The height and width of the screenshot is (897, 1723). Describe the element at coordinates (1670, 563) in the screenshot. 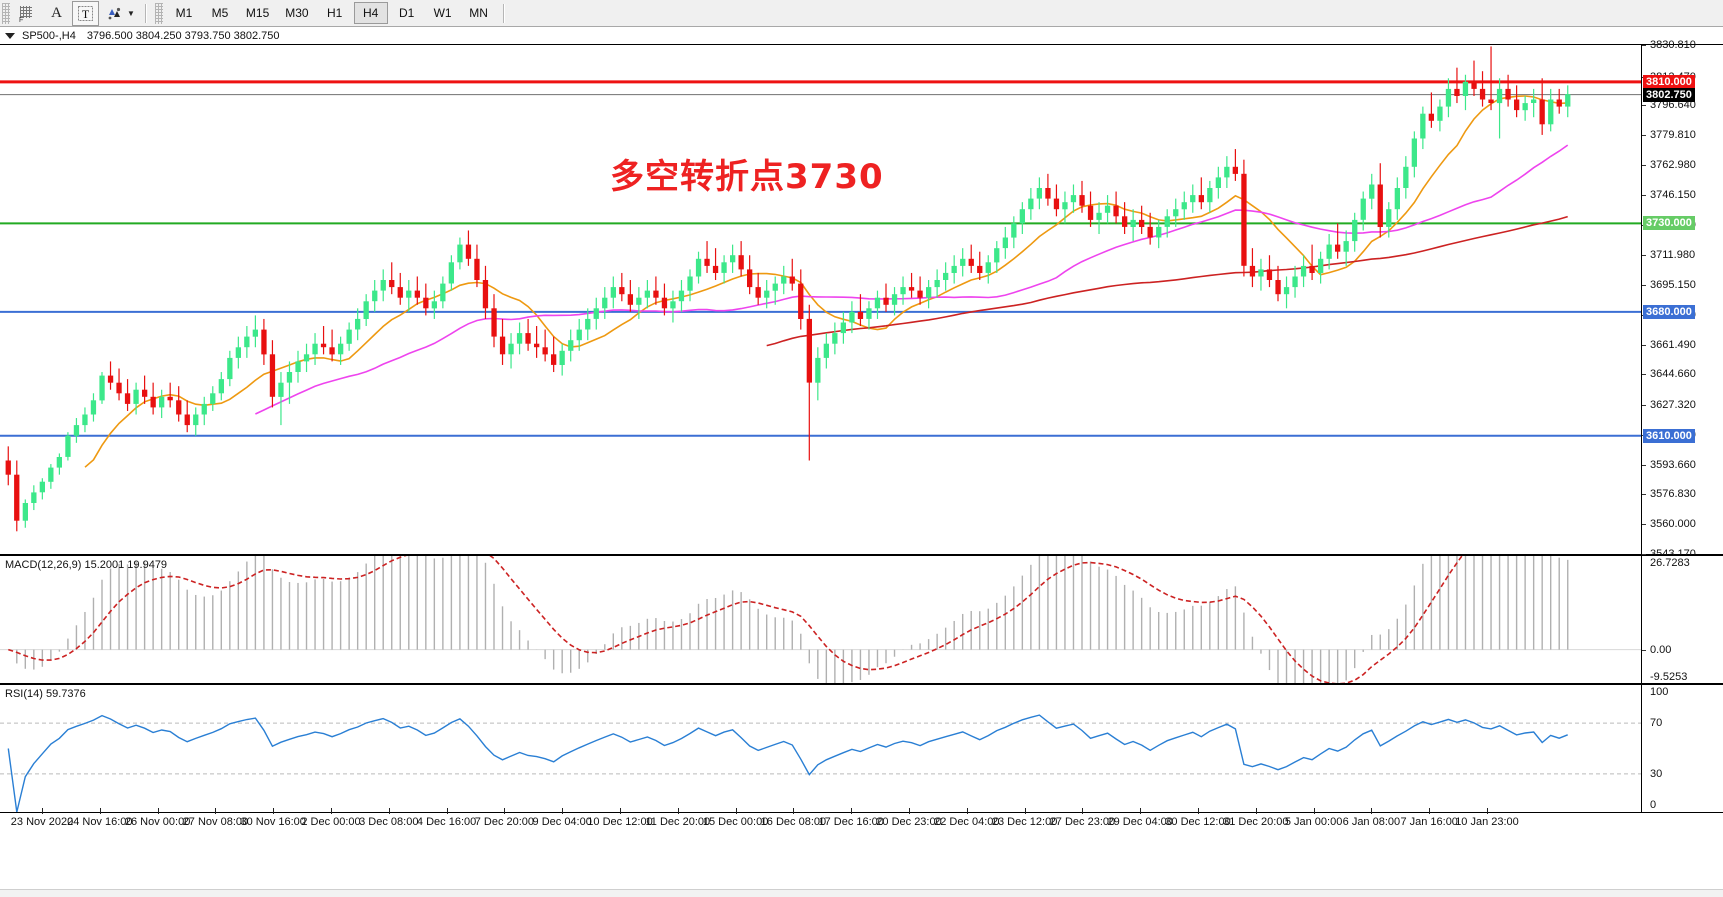

I see `macd-axis-label: 26.7283` at that location.